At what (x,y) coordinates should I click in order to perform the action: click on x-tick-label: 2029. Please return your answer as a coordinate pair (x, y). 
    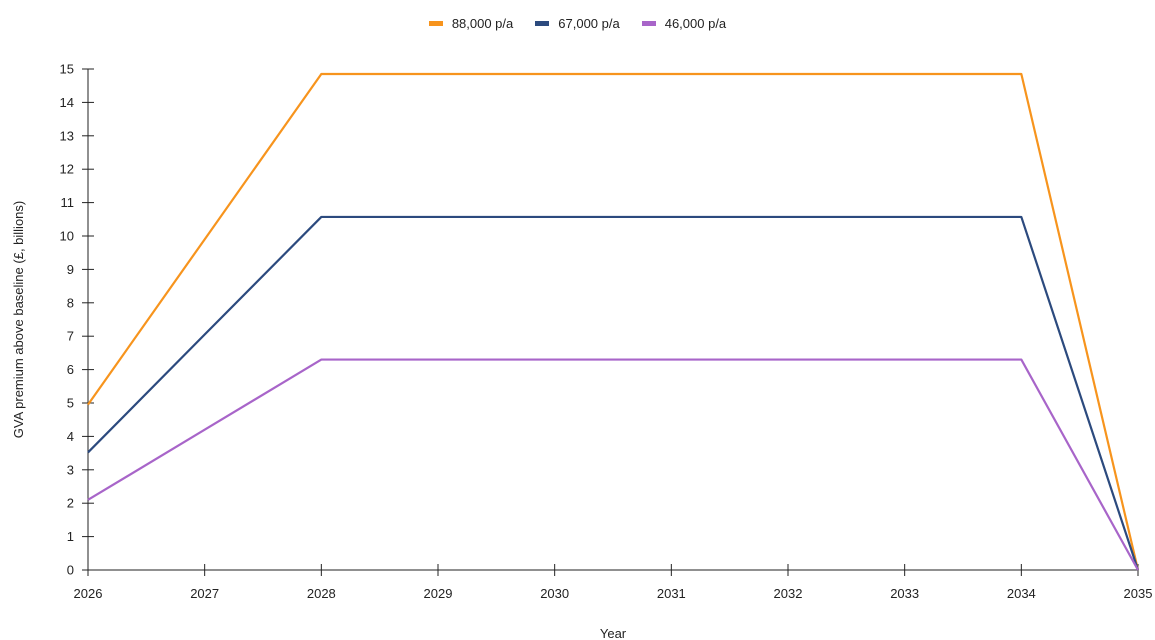
    Looking at the image, I should click on (438, 593).